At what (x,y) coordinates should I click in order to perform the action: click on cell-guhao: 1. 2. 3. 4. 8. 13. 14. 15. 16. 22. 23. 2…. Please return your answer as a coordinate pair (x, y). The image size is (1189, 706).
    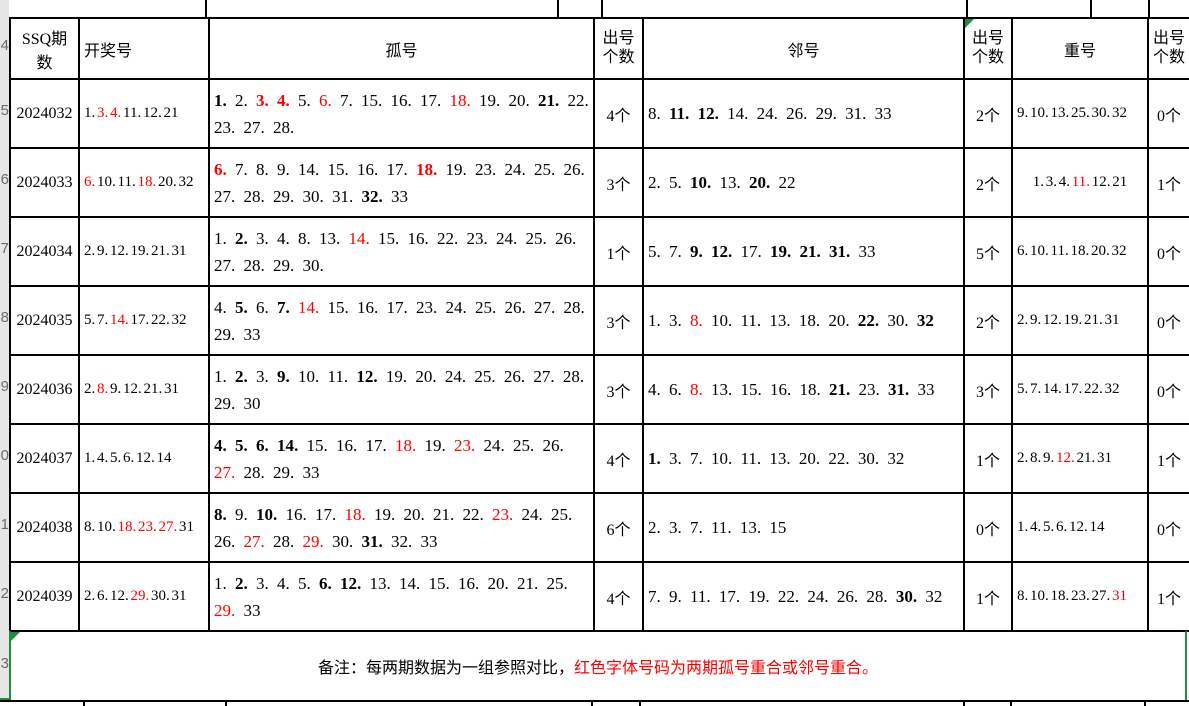
    Looking at the image, I should click on (401, 251).